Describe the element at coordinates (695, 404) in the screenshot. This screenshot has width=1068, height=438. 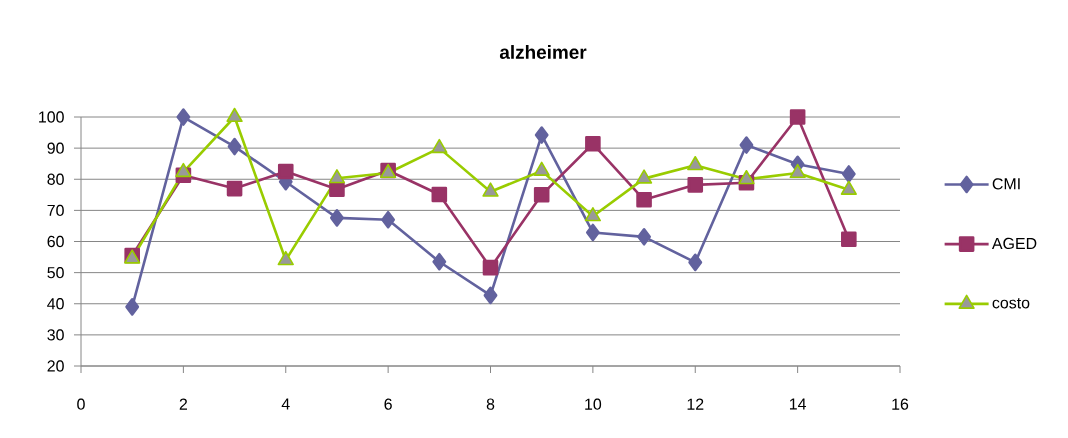
I see `x-tick-label: 12` at that location.